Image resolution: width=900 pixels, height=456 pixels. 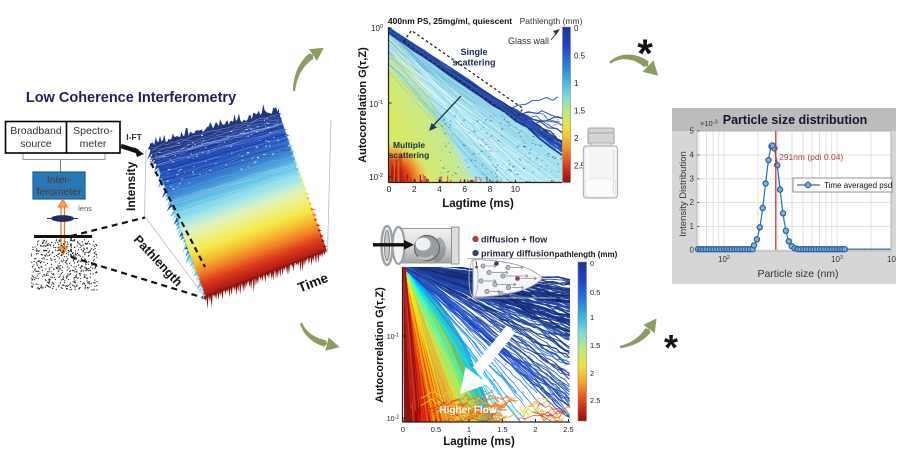 What do you see at coordinates (131, 98) in the screenshot?
I see `svg-text: Low Coherence Interferometry` at bounding box center [131, 98].